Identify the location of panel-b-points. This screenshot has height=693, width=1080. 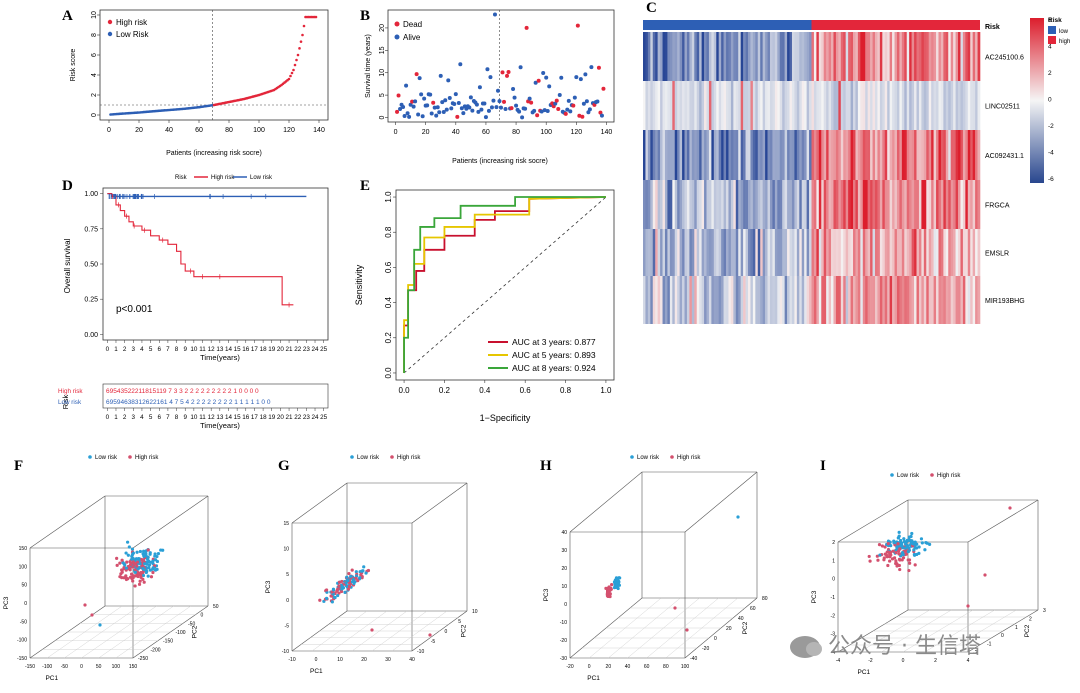
(500, 66).